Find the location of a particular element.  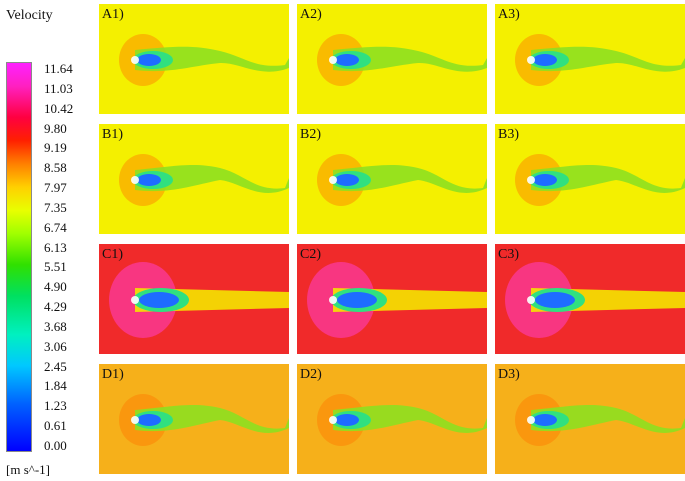

contour-panel: C3) is located at coordinates (590, 299).